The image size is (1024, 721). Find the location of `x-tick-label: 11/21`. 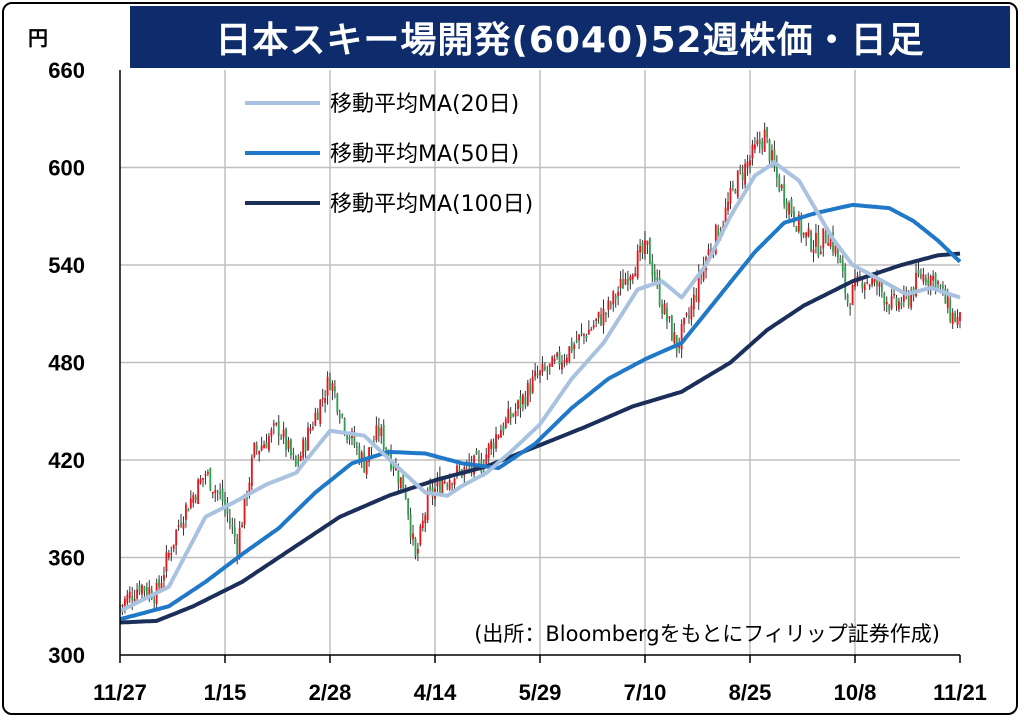

x-tick-label: 11/21 is located at coordinates (960, 692).